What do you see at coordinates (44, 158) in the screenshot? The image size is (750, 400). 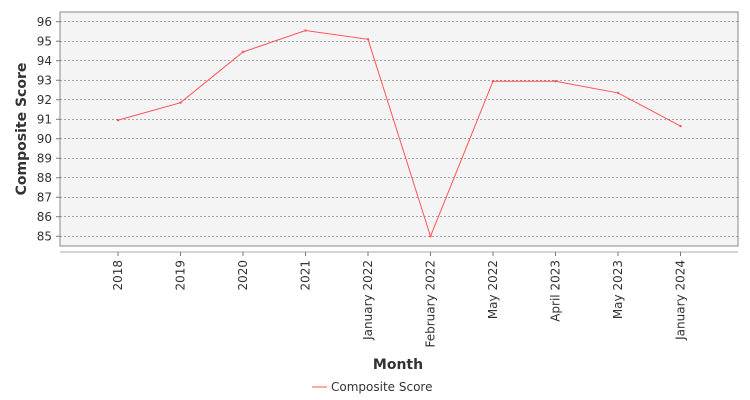 I see `y-tick-label: 89` at bounding box center [44, 158].